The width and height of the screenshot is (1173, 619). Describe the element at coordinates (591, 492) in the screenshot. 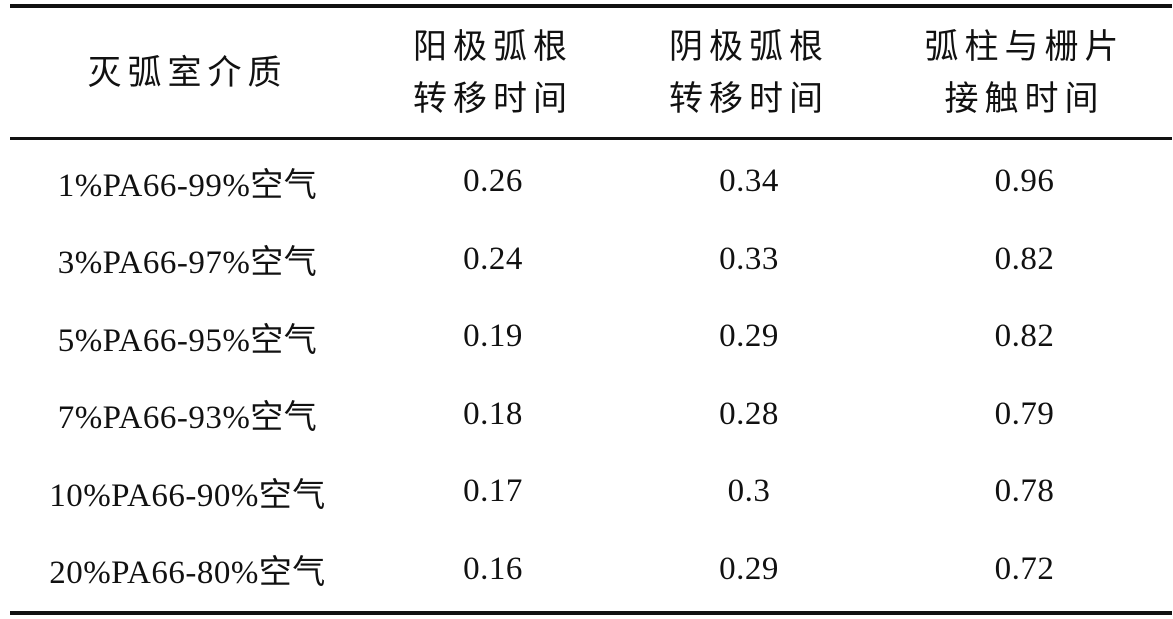

I see `table-row: 10%PA66-90%空气 0.17 0.3 0.78` at that location.